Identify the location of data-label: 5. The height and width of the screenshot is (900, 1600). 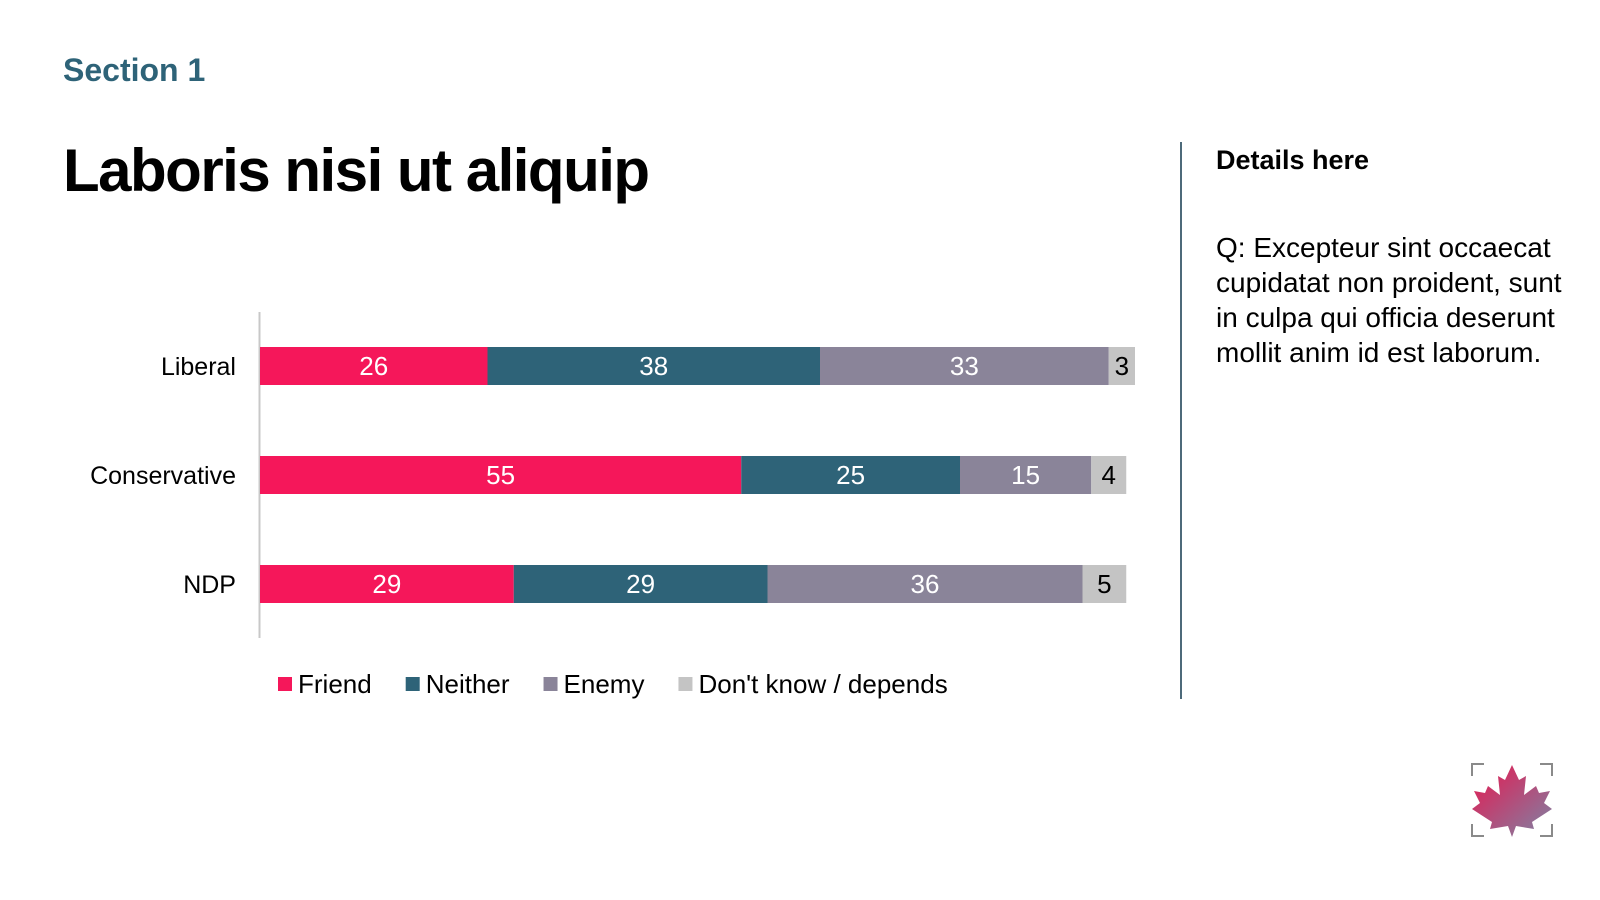
(1104, 584).